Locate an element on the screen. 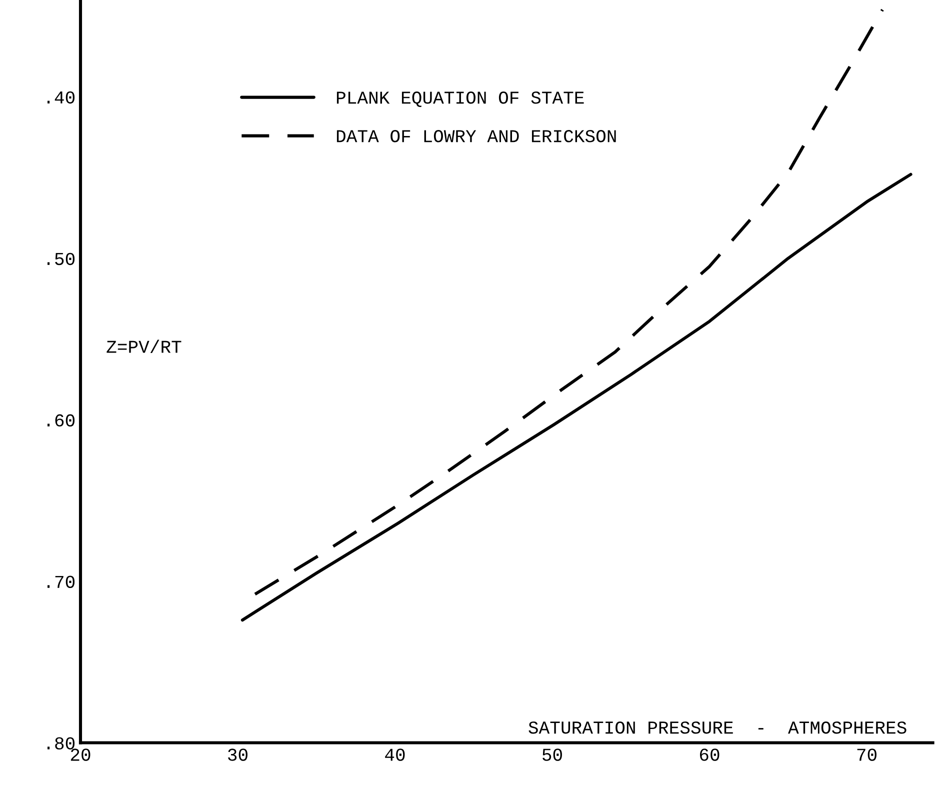  x-tick-label: 40 is located at coordinates (395, 754).